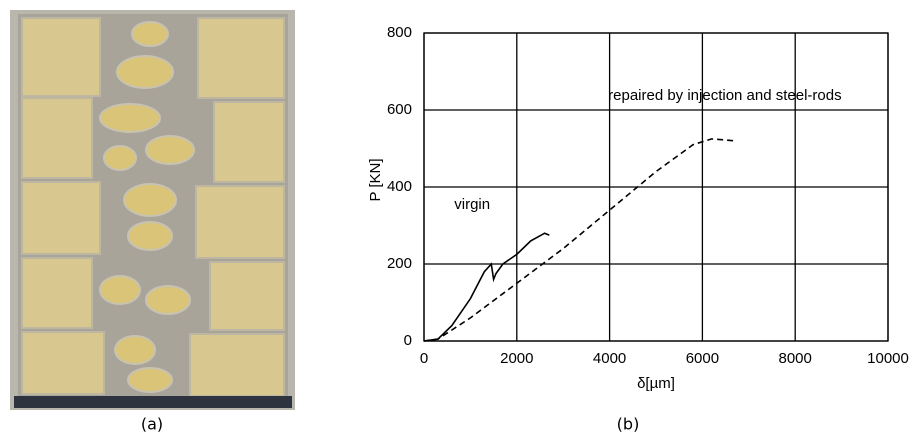  What do you see at coordinates (888, 358) in the screenshot?
I see `x-tick-label: 10000` at bounding box center [888, 358].